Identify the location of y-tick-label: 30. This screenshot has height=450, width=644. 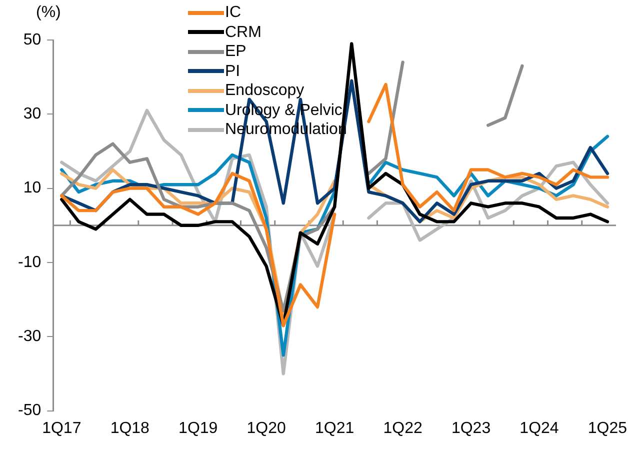
(32, 114).